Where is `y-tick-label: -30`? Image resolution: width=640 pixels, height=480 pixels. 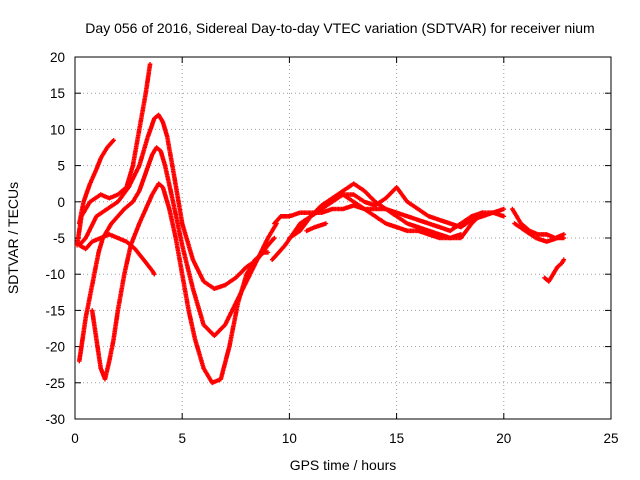 y-tick-label: -30 is located at coordinates (55, 419).